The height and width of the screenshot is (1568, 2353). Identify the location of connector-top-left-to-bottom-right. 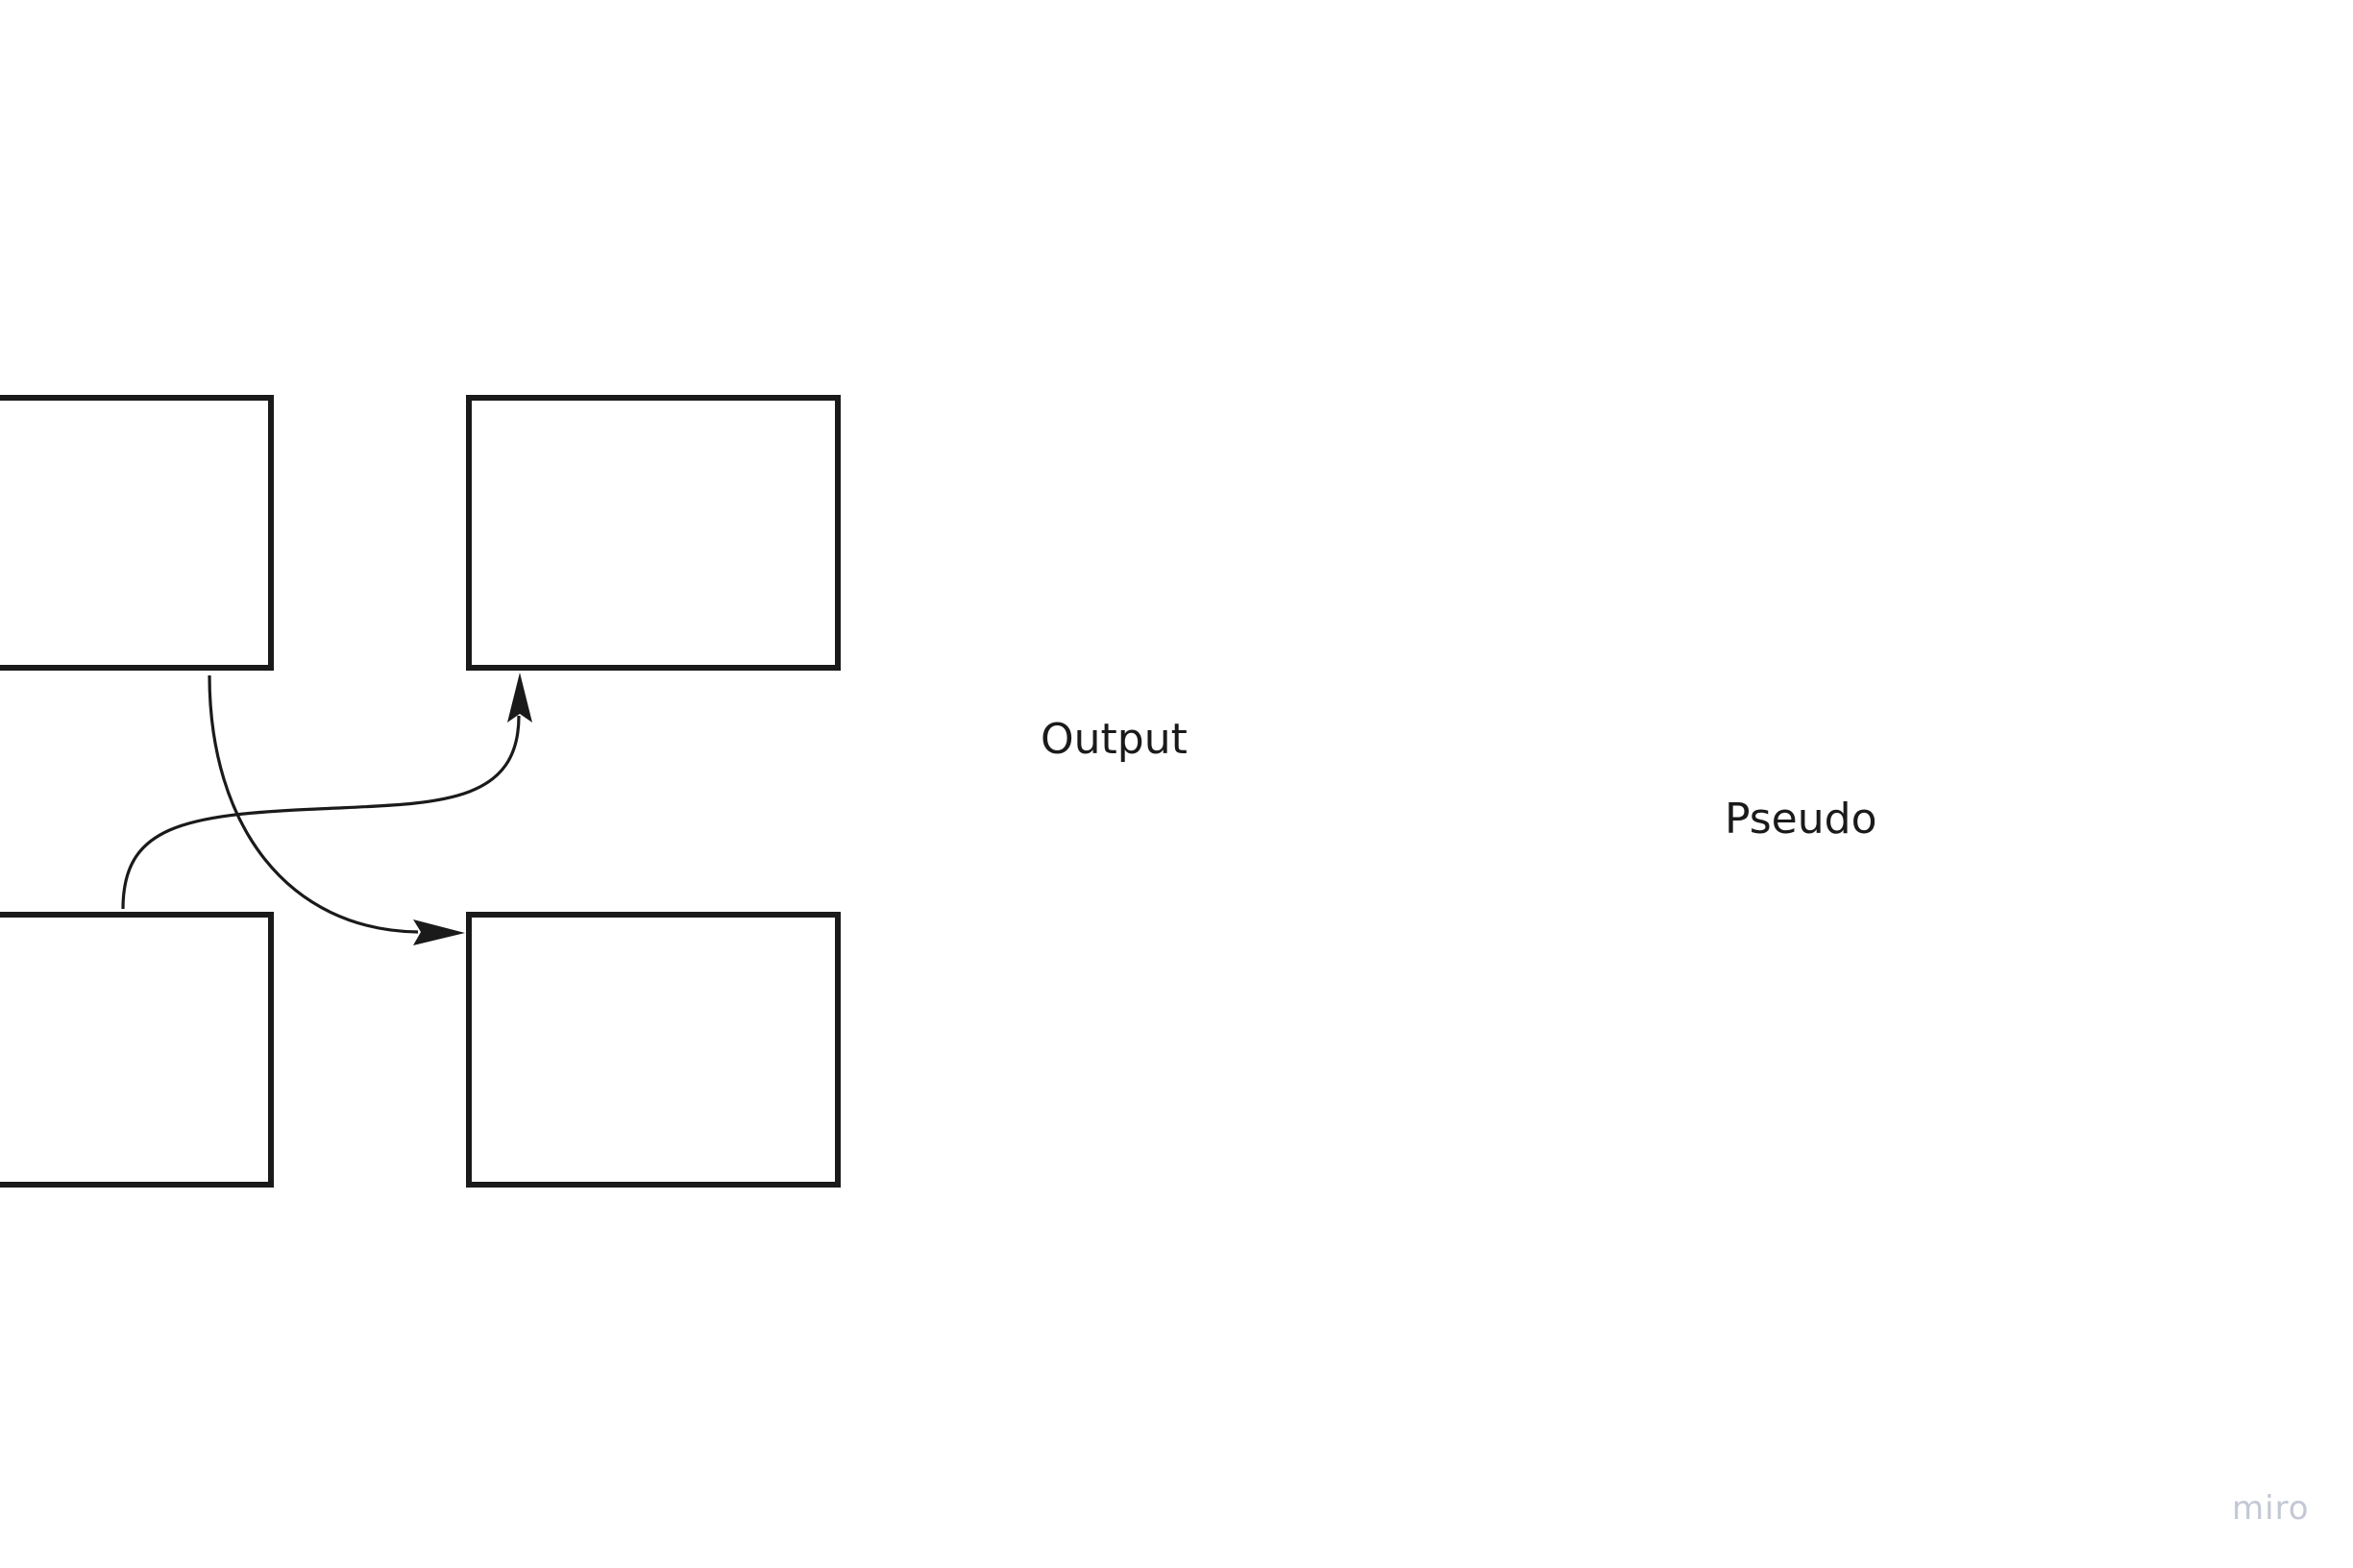
(313, 804).